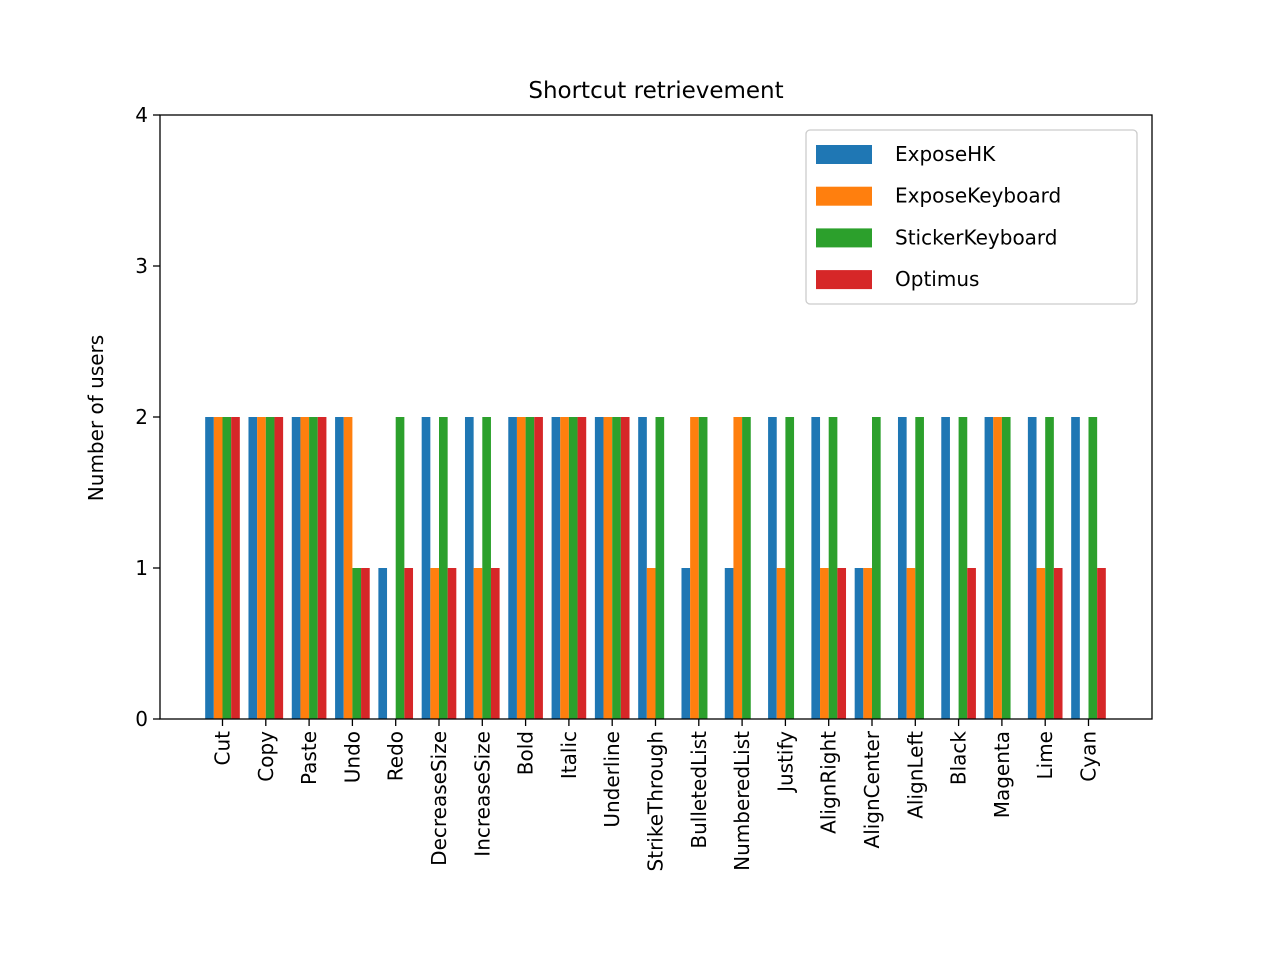  What do you see at coordinates (96, 418) in the screenshot?
I see `y-axis-label: Number of users` at bounding box center [96, 418].